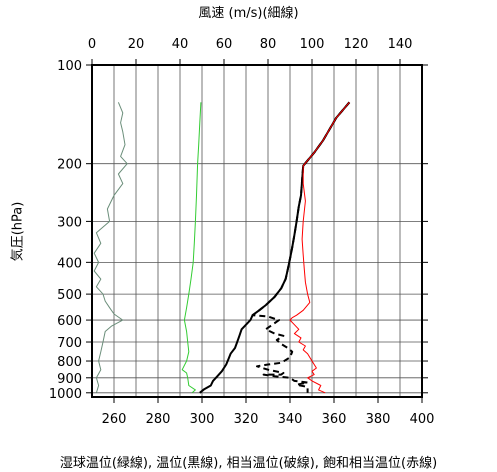 Image resolution: width=497 pixels, height=472 pixels. I want to click on y-tick-label: 100, so click(69, 66).